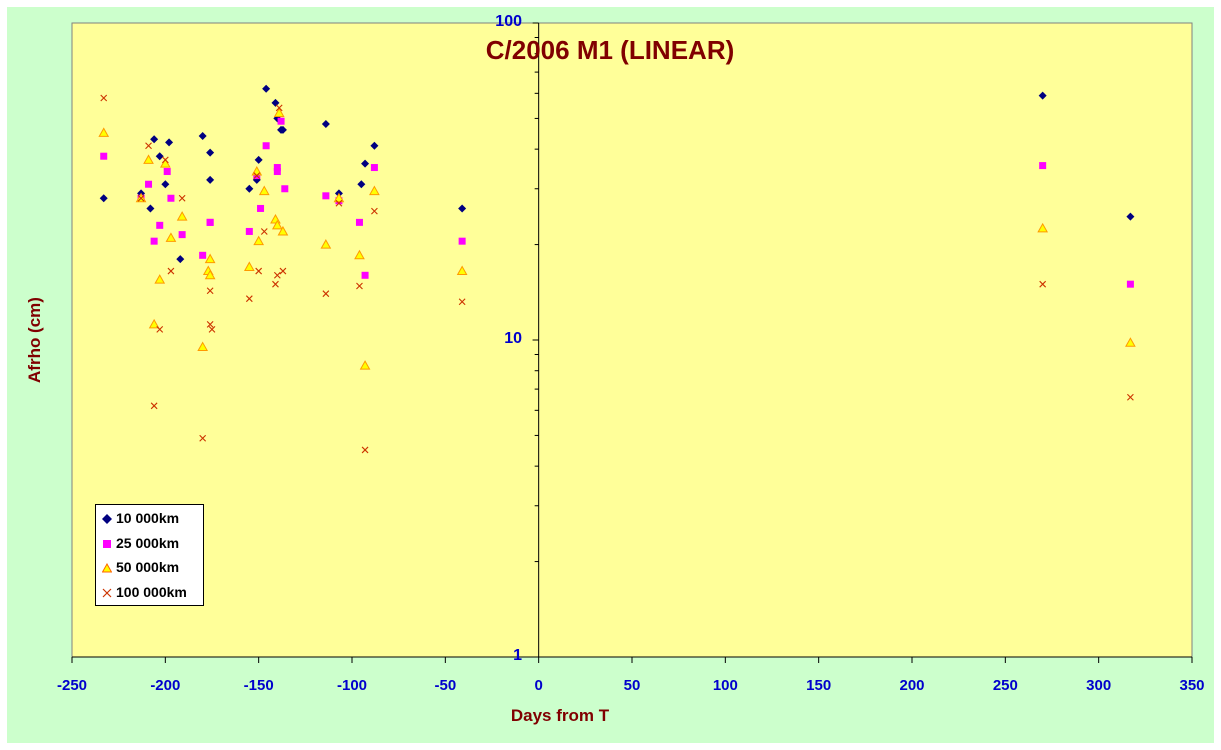  I want to click on legend-item-100000km: 100 000km, so click(144, 592).